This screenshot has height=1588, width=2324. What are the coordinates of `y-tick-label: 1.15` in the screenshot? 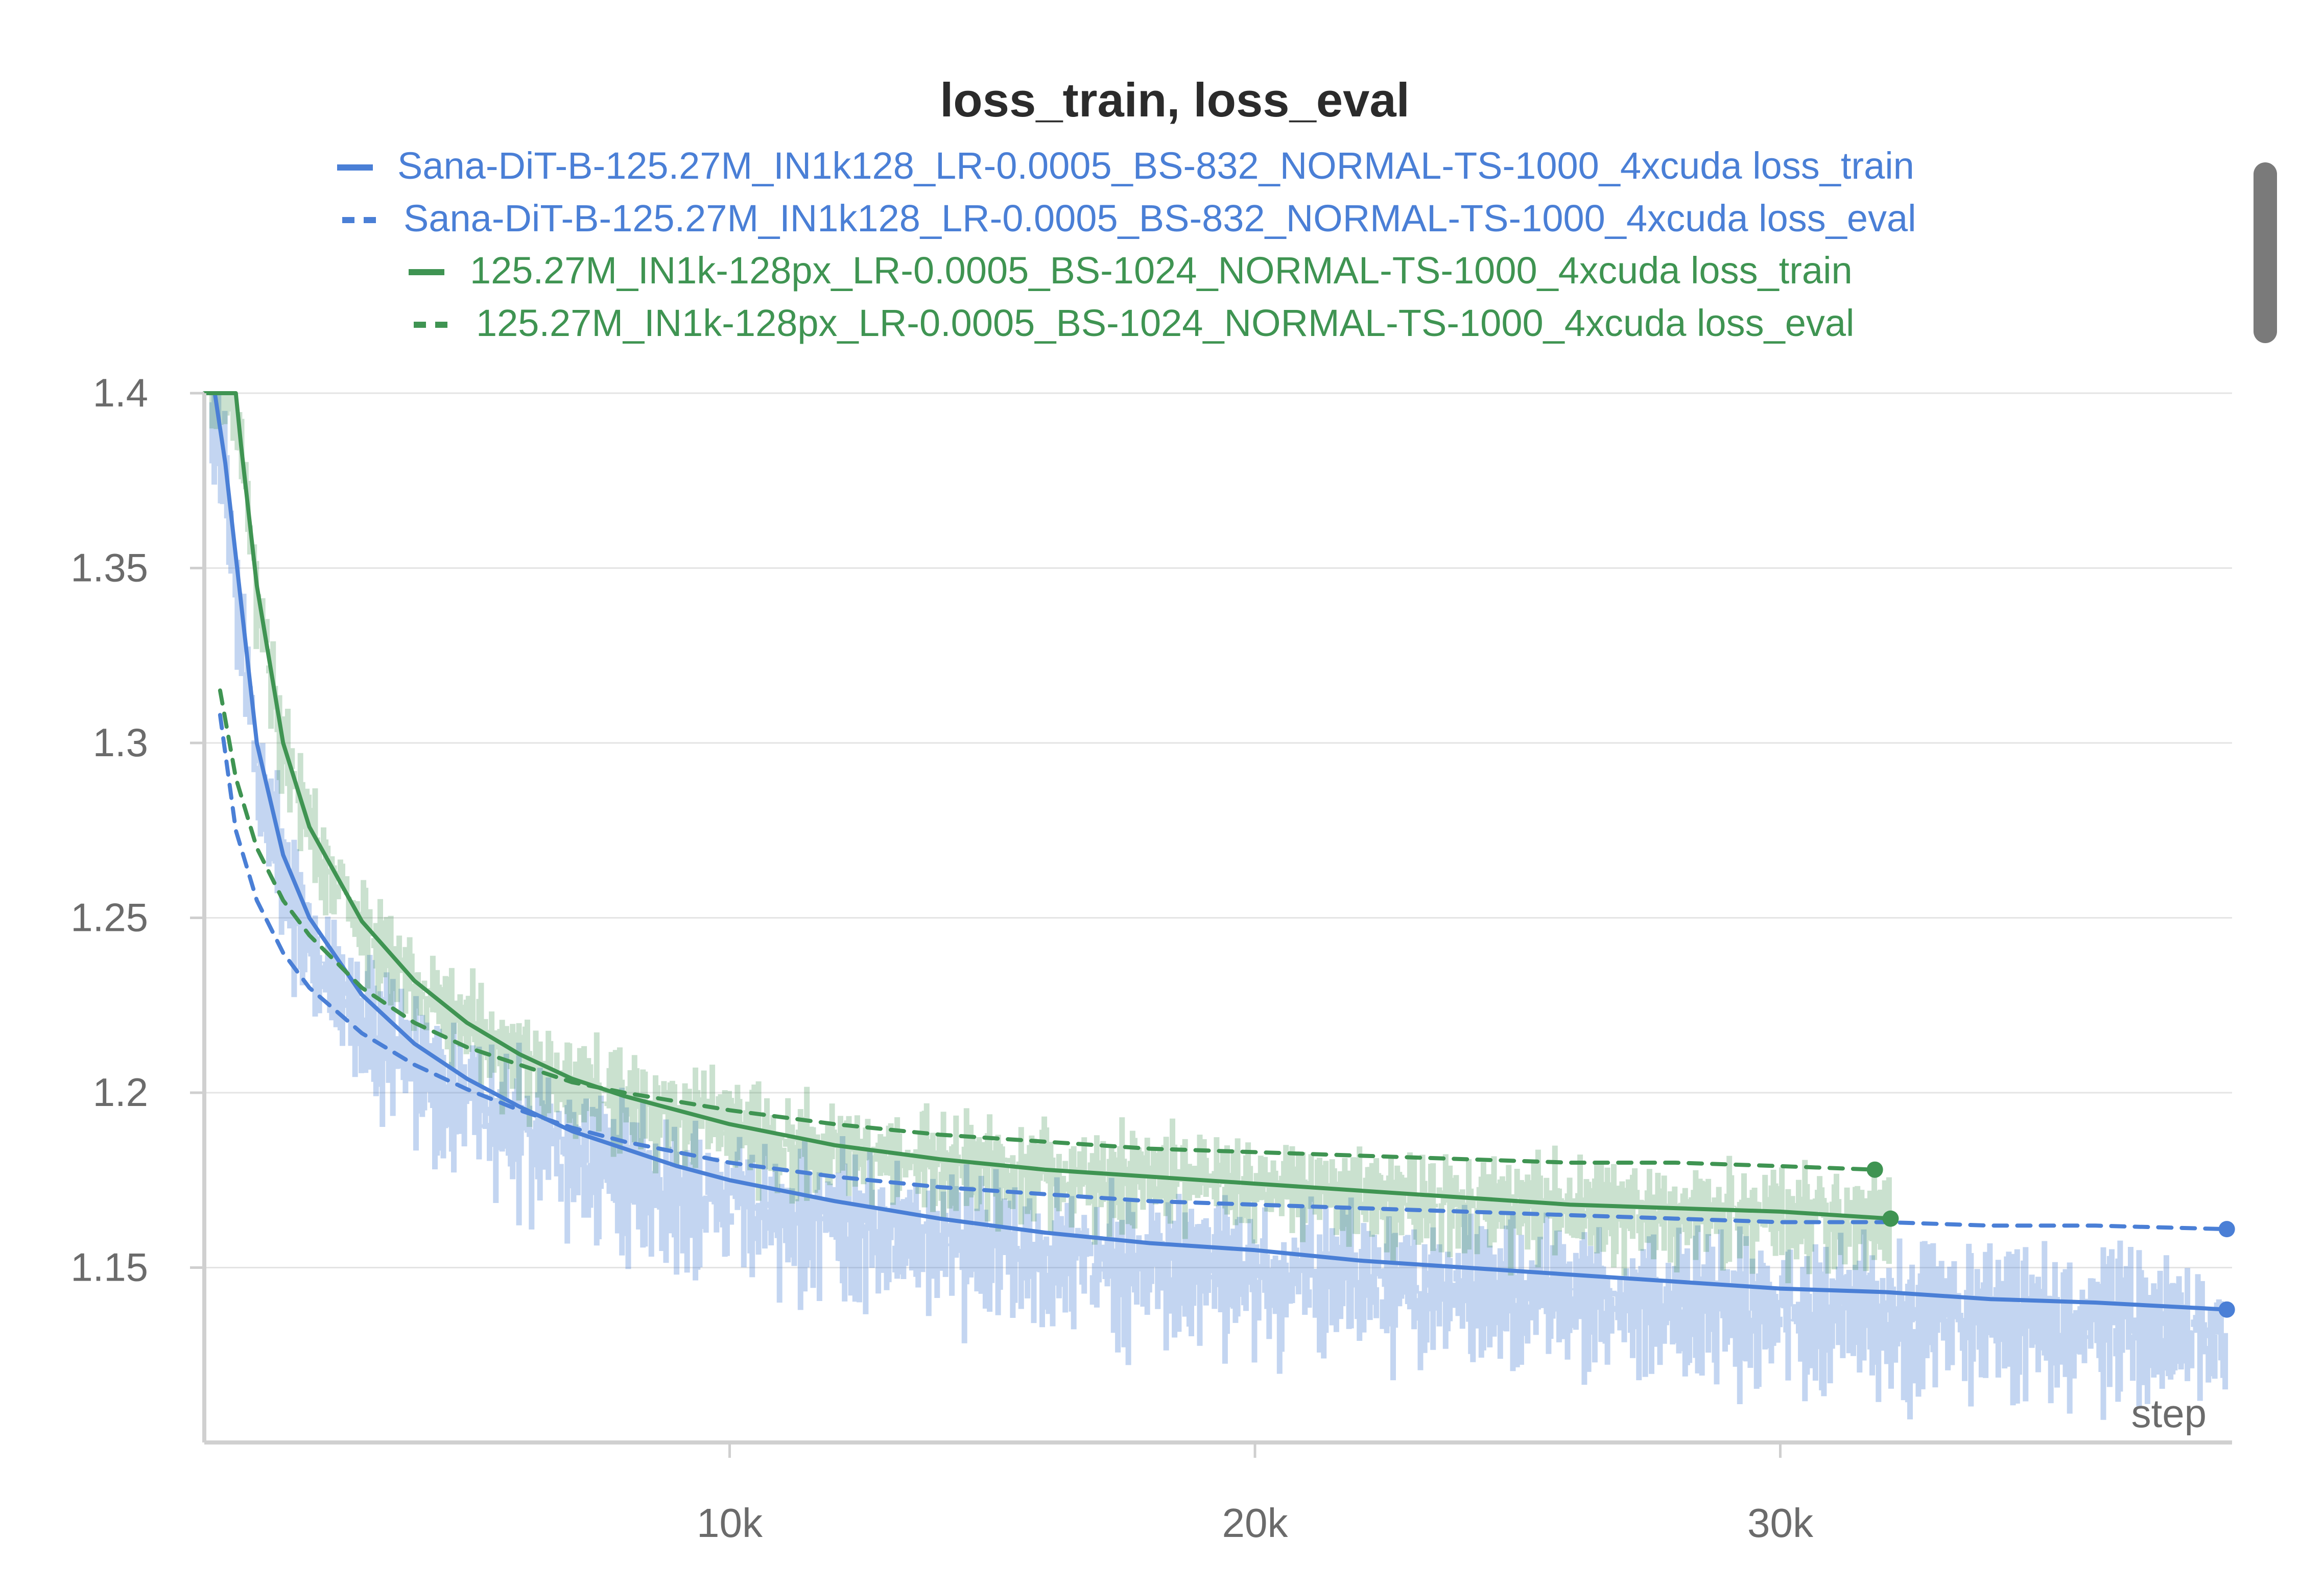 It's located at (109, 1267).